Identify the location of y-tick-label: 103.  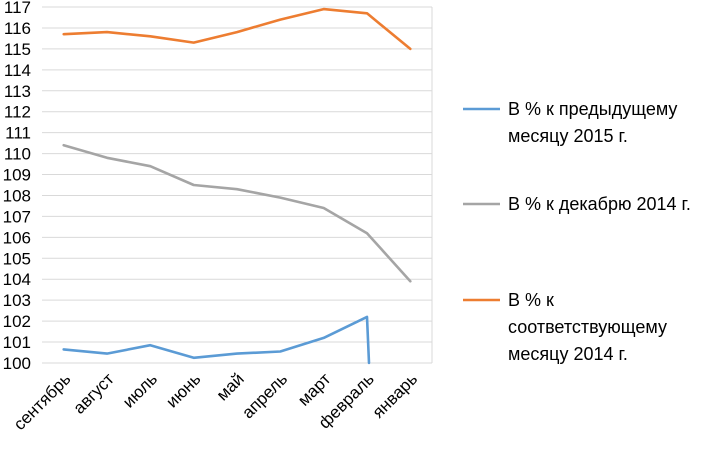
(17, 300).